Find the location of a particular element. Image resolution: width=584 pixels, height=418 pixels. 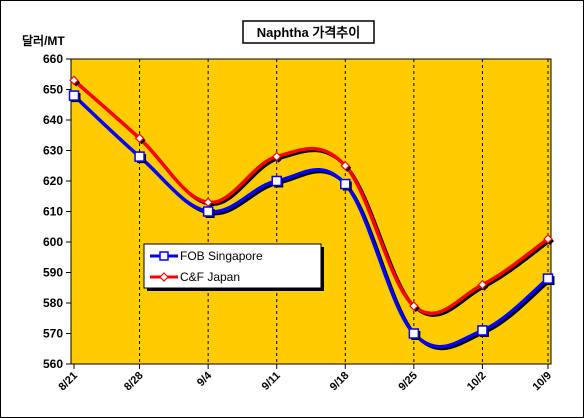

y-tick-label: 600 is located at coordinates (53, 242).